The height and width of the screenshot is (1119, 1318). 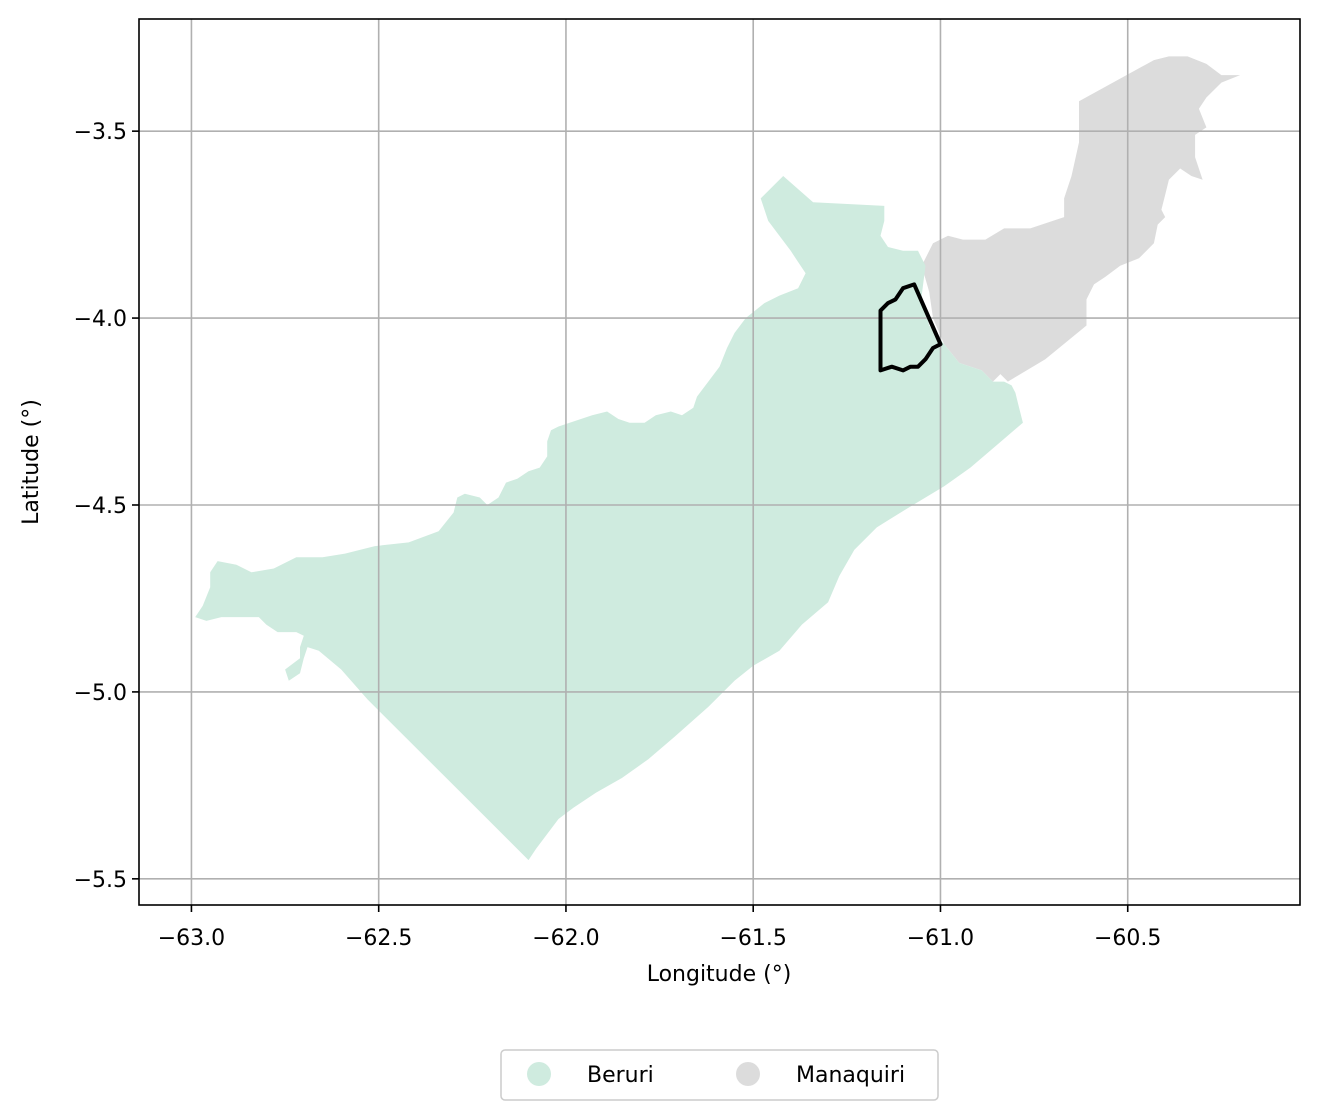 I want to click on legend-label-beruri: Beruri, so click(x=620, y=1075).